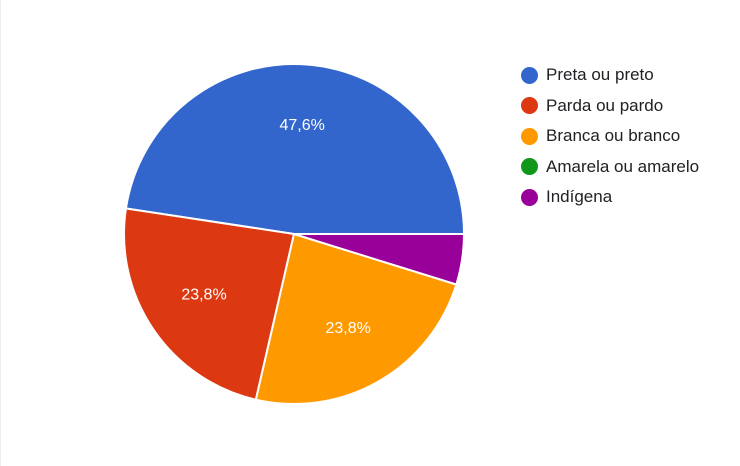 Image resolution: width=740 pixels, height=466 pixels. What do you see at coordinates (203, 295) in the screenshot?
I see `slice-label-2: 23,8%` at bounding box center [203, 295].